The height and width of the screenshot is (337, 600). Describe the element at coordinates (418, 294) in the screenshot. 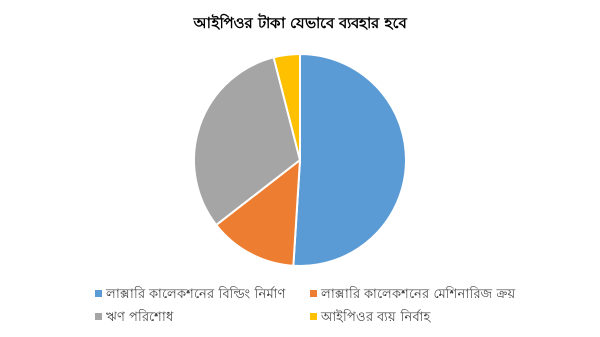

I see `legend-label: লাক্সারি কালেকশনের মেশিনারিজ ক্রয়` at that location.